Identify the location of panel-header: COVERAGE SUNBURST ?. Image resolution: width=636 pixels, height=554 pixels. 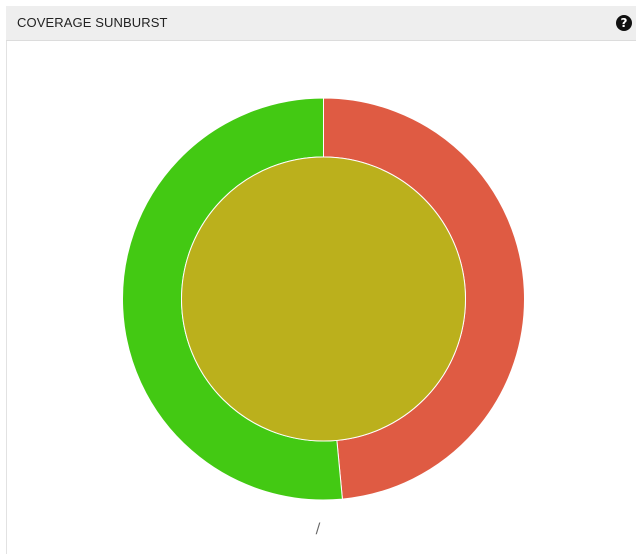
(321, 23).